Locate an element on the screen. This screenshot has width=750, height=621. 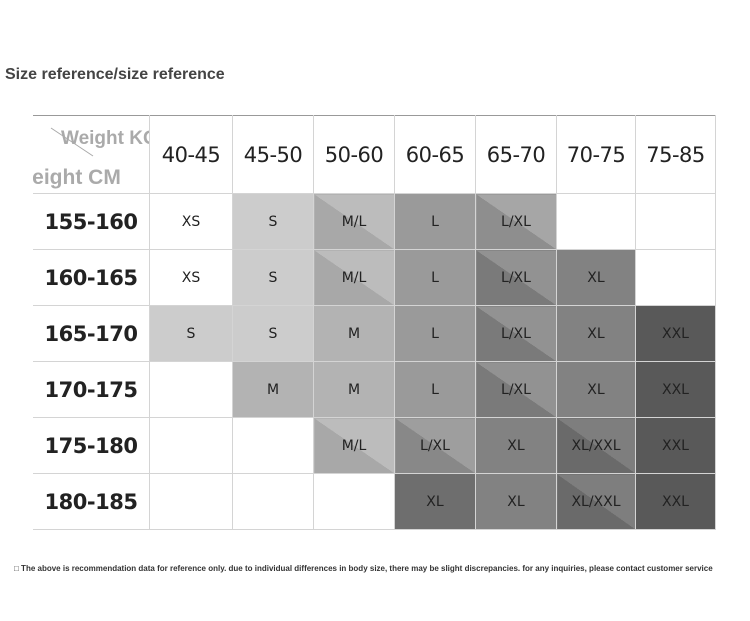
weight-column-header: 60-65 is located at coordinates (435, 154).